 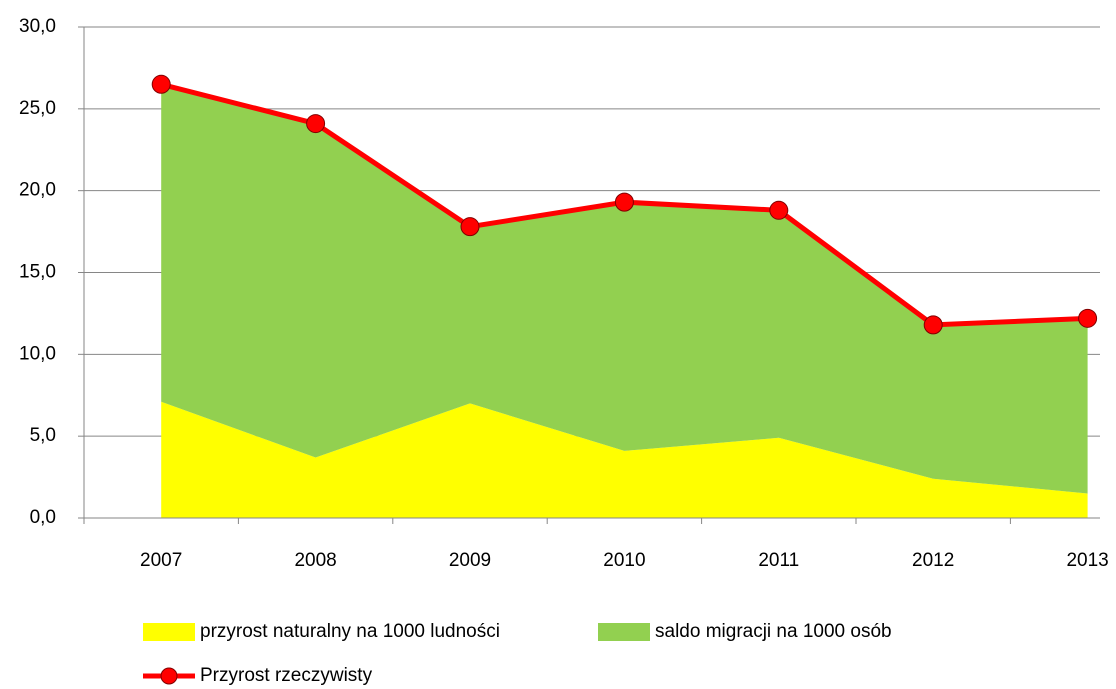 I want to click on y-tick-label: 30,0, so click(x=37, y=26).